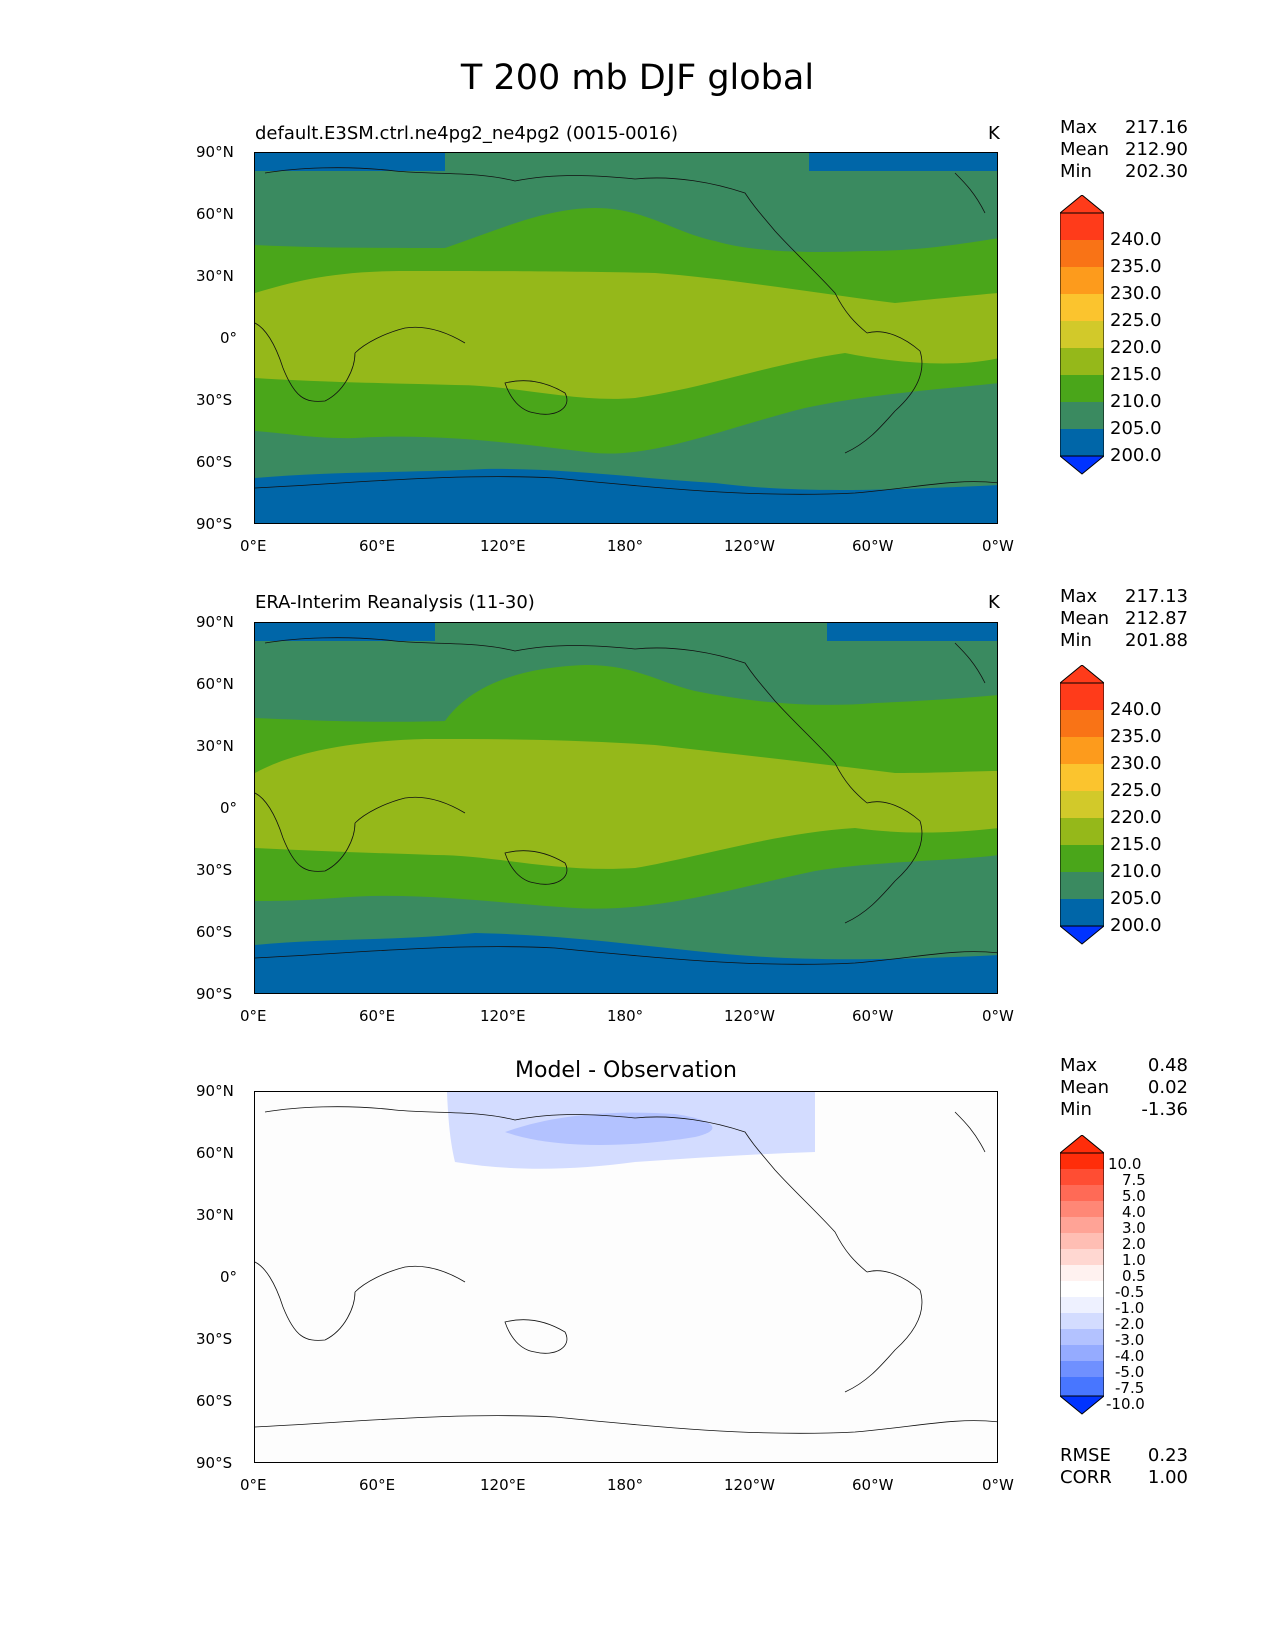 The height and width of the screenshot is (1650, 1275). I want to click on colorbar-label: 0.5, so click(1134, 1276).